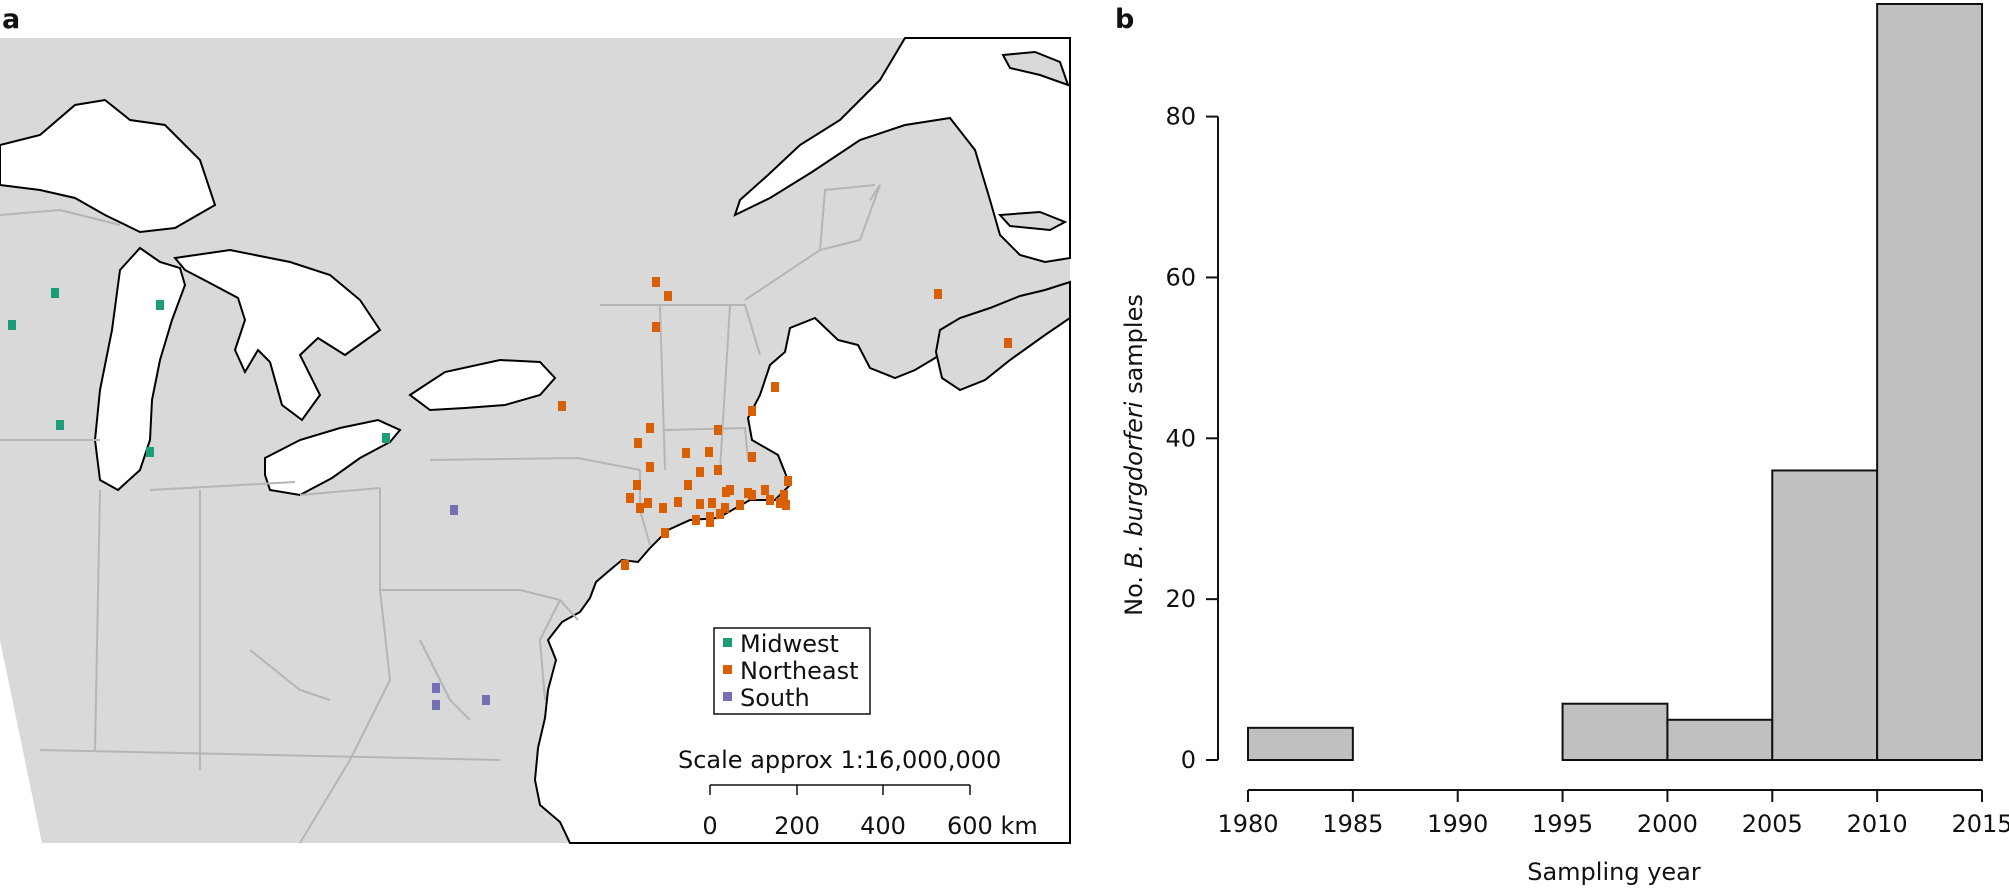 The height and width of the screenshot is (888, 2009). Describe the element at coordinates (1352, 824) in the screenshot. I see `x-tick-label-1985: 1985` at that location.